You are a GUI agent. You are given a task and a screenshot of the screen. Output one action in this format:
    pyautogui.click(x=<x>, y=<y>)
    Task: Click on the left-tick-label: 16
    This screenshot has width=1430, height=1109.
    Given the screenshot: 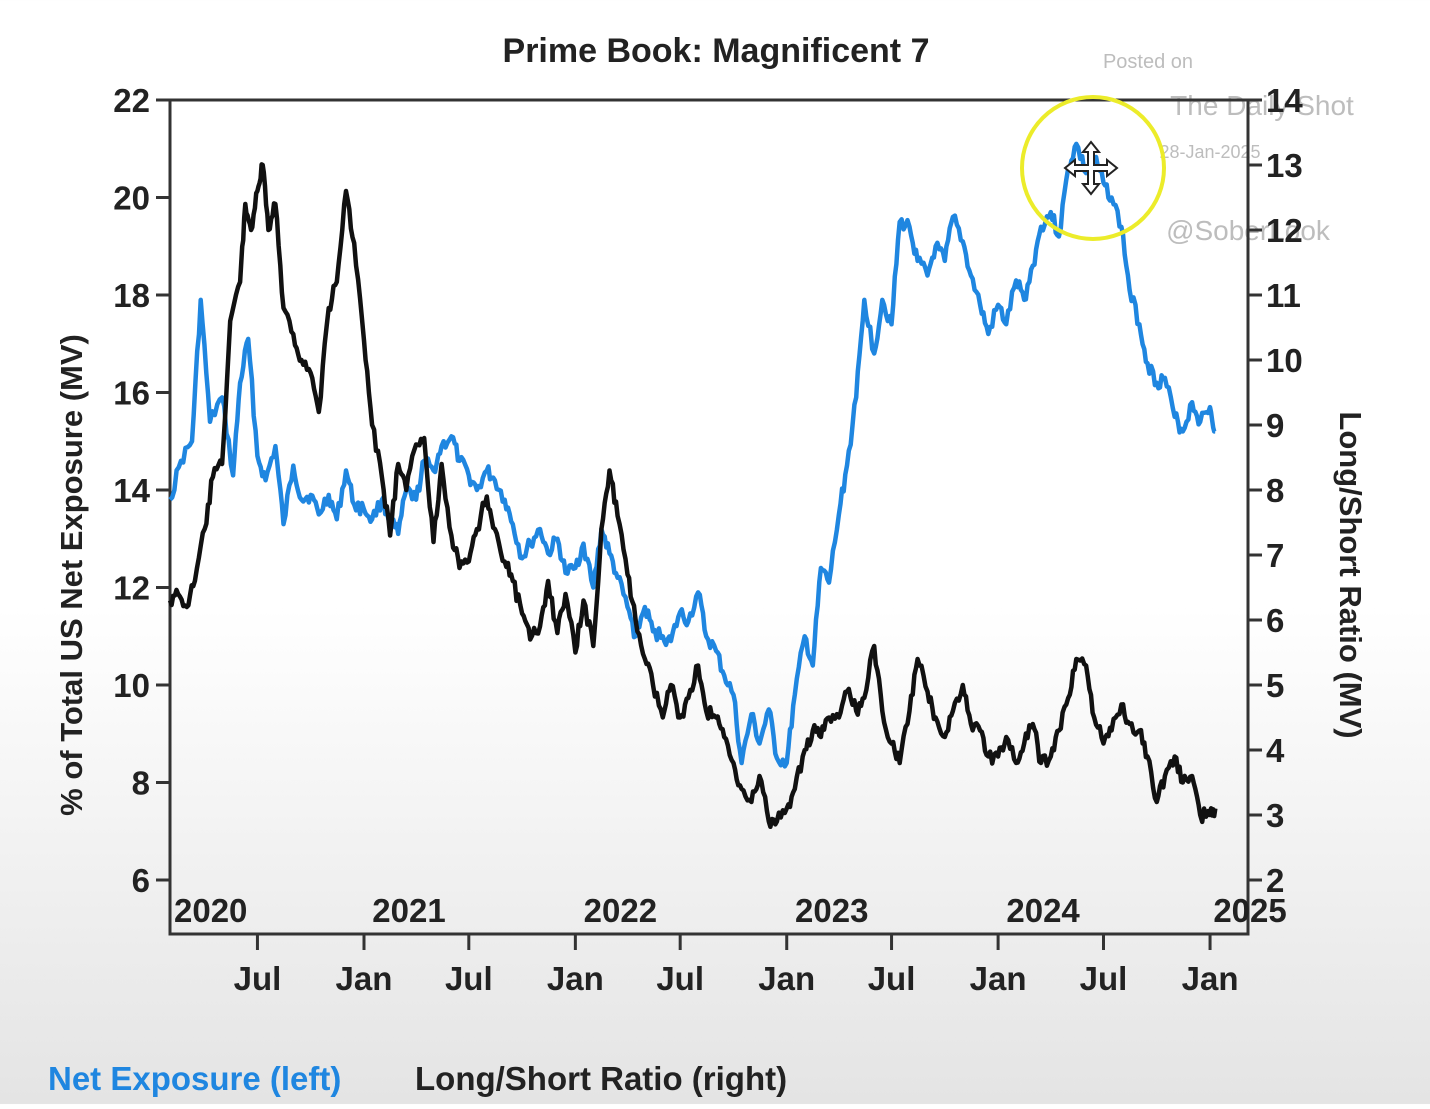 What is the action you would take?
    pyautogui.click(x=131, y=393)
    